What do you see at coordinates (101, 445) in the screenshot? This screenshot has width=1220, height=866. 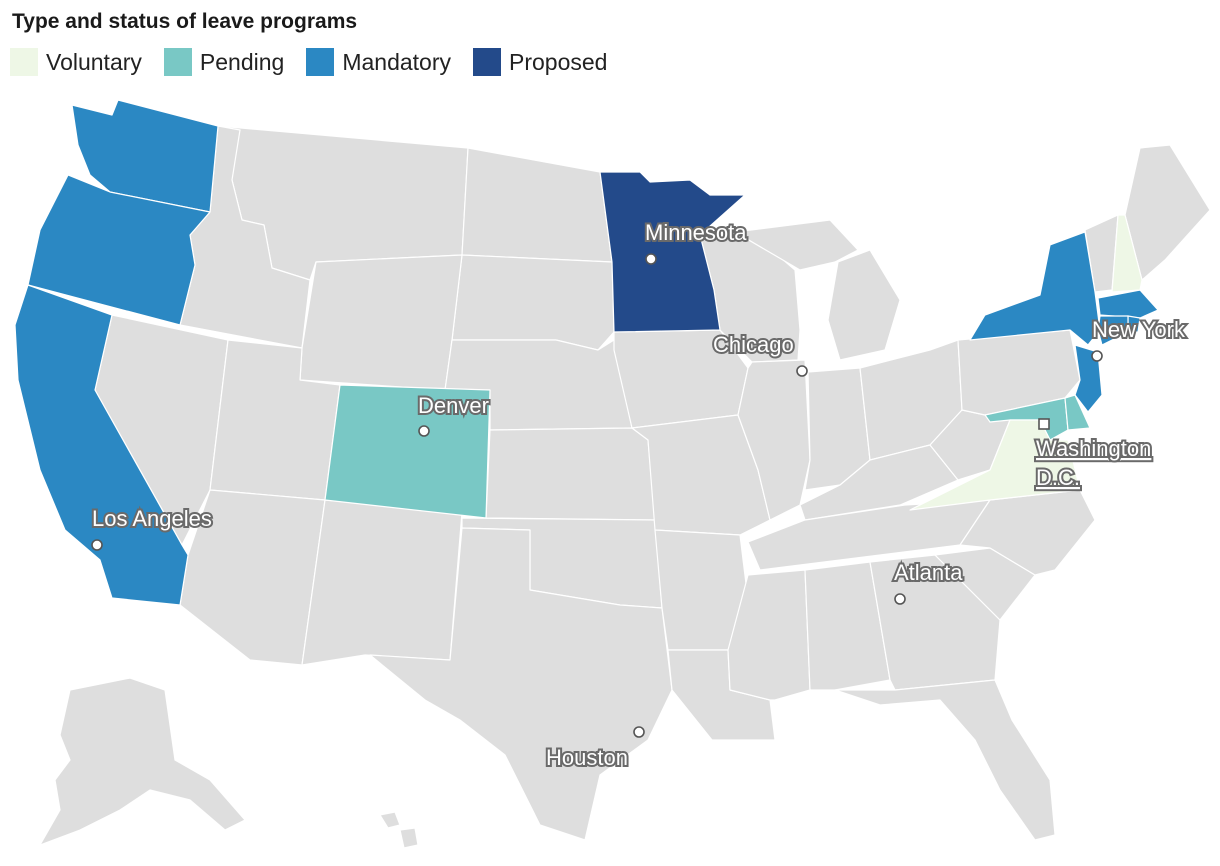 I see `state-california` at bounding box center [101, 445].